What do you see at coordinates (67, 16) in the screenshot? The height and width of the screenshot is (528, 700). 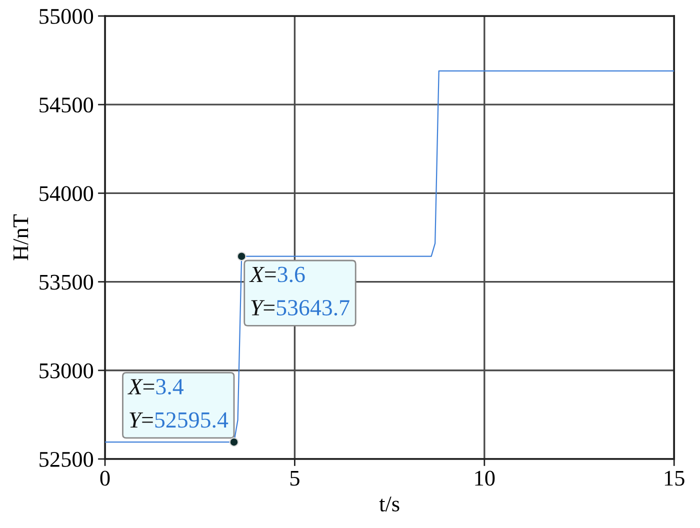 I see `y-tick-label: 55000` at bounding box center [67, 16].